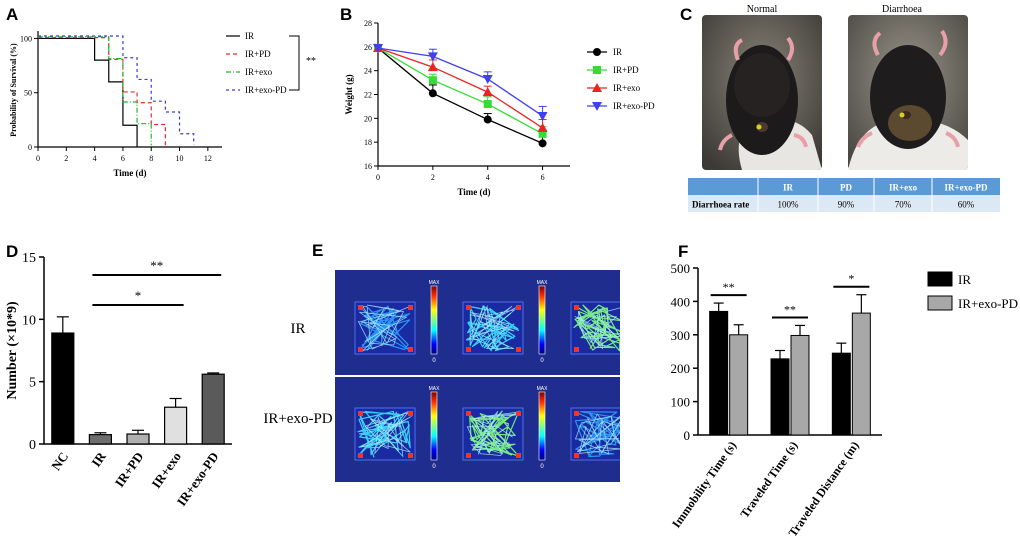 The width and height of the screenshot is (1020, 540). I want to click on panel-label-b: B, so click(346, 14).